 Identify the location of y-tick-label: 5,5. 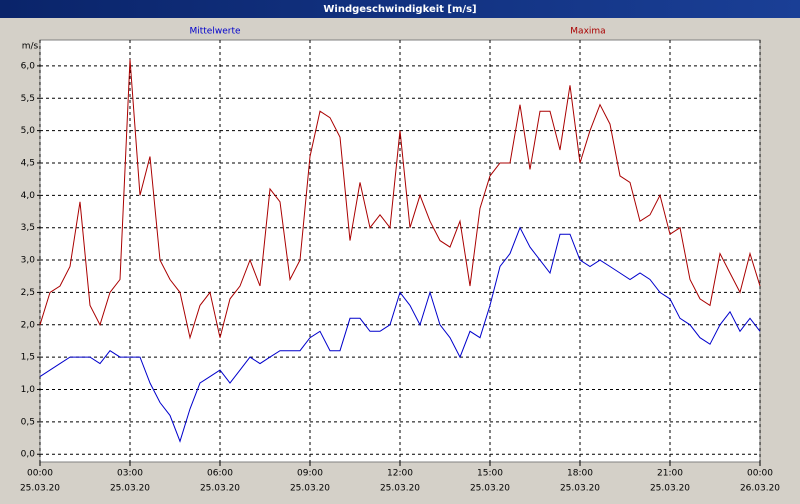
(28, 99).